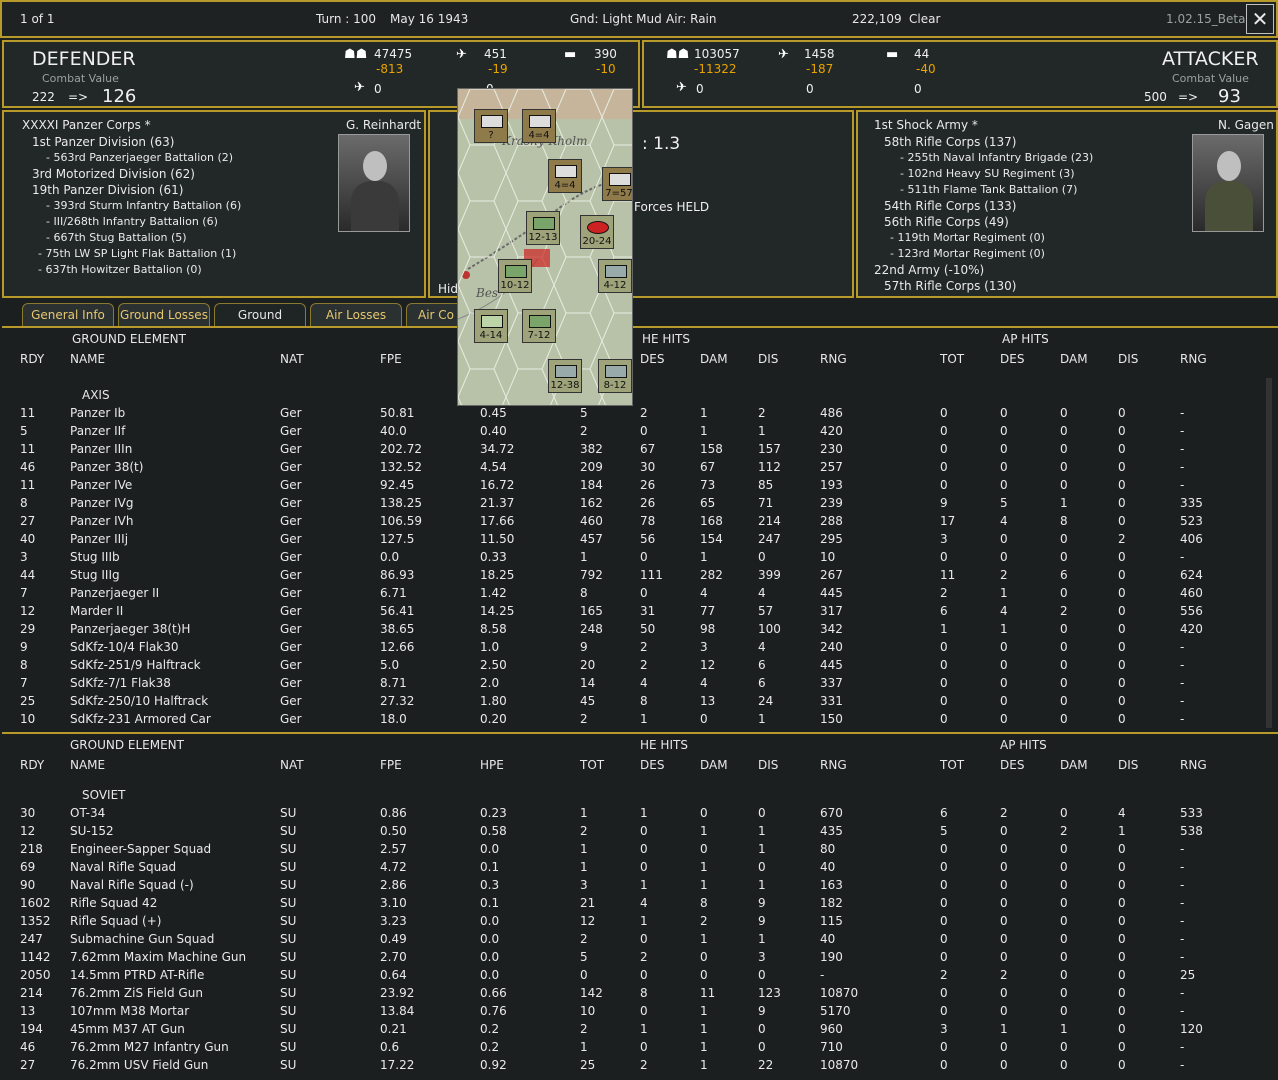 The image size is (1278, 1080). What do you see at coordinates (539, 326) in the screenshot?
I see `unit-counter: 7-12` at bounding box center [539, 326].